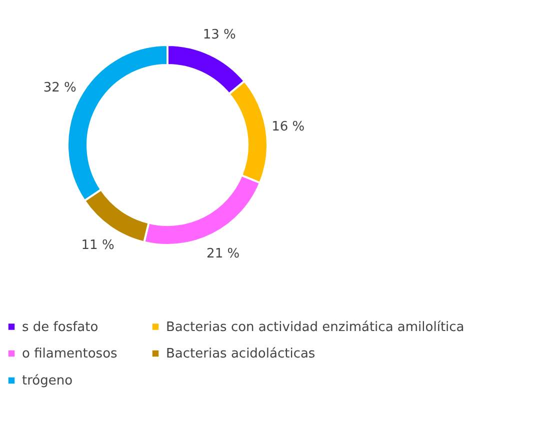 The image size is (549, 421). What do you see at coordinates (70, 354) in the screenshot?
I see `legend-label: o filamentosos` at bounding box center [70, 354].